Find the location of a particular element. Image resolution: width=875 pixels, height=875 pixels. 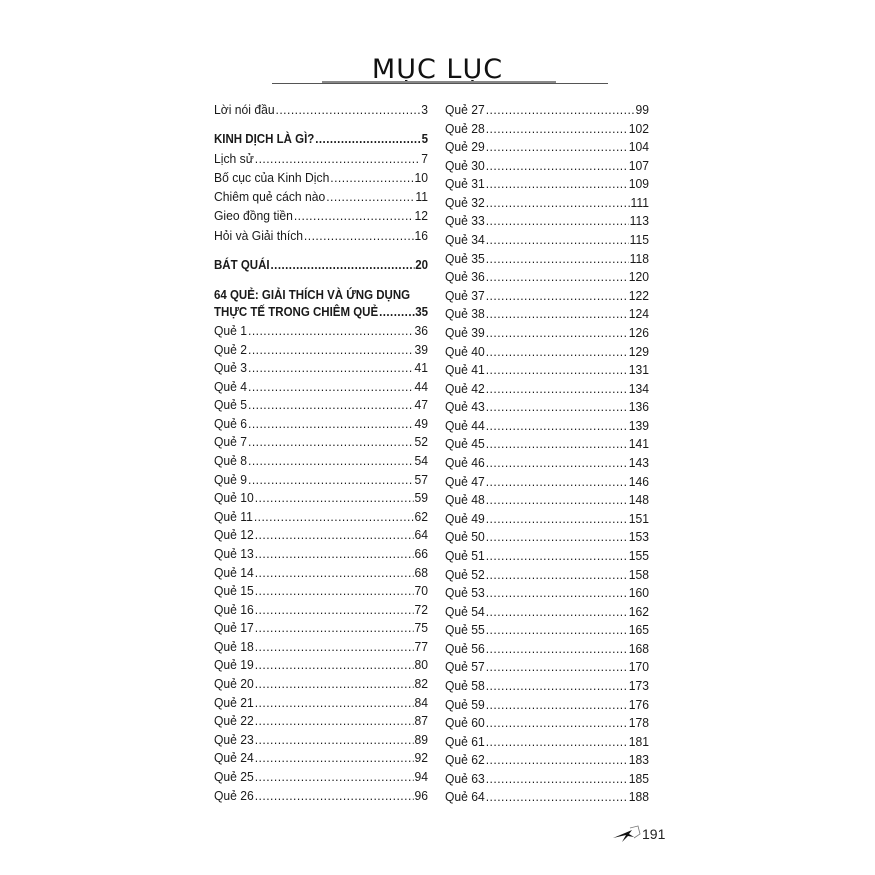

entry-page: 168 is located at coordinates (638, 648).